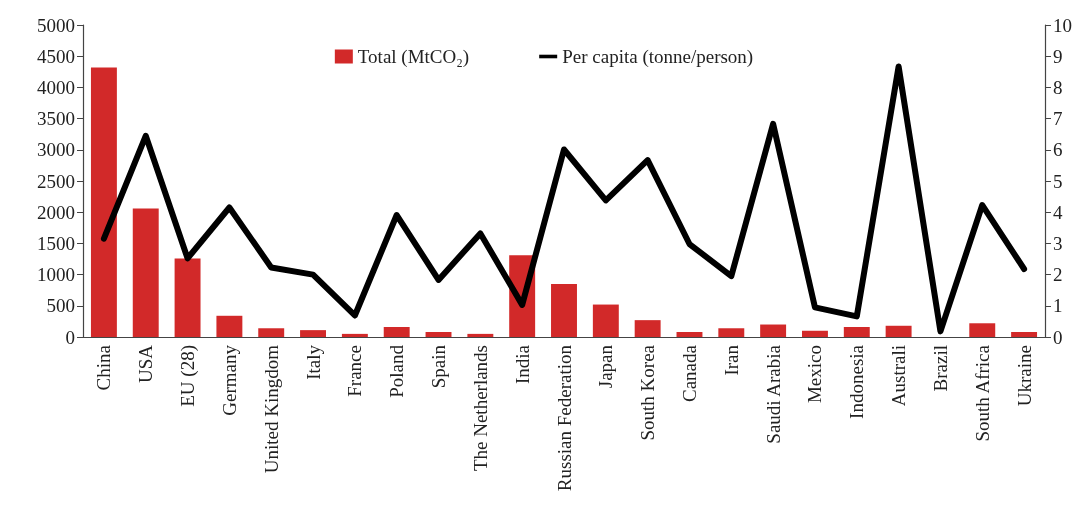 This screenshot has height=518, width=1088. What do you see at coordinates (658, 57) in the screenshot?
I see `legend-label: Per capita (tonne/person)` at bounding box center [658, 57].